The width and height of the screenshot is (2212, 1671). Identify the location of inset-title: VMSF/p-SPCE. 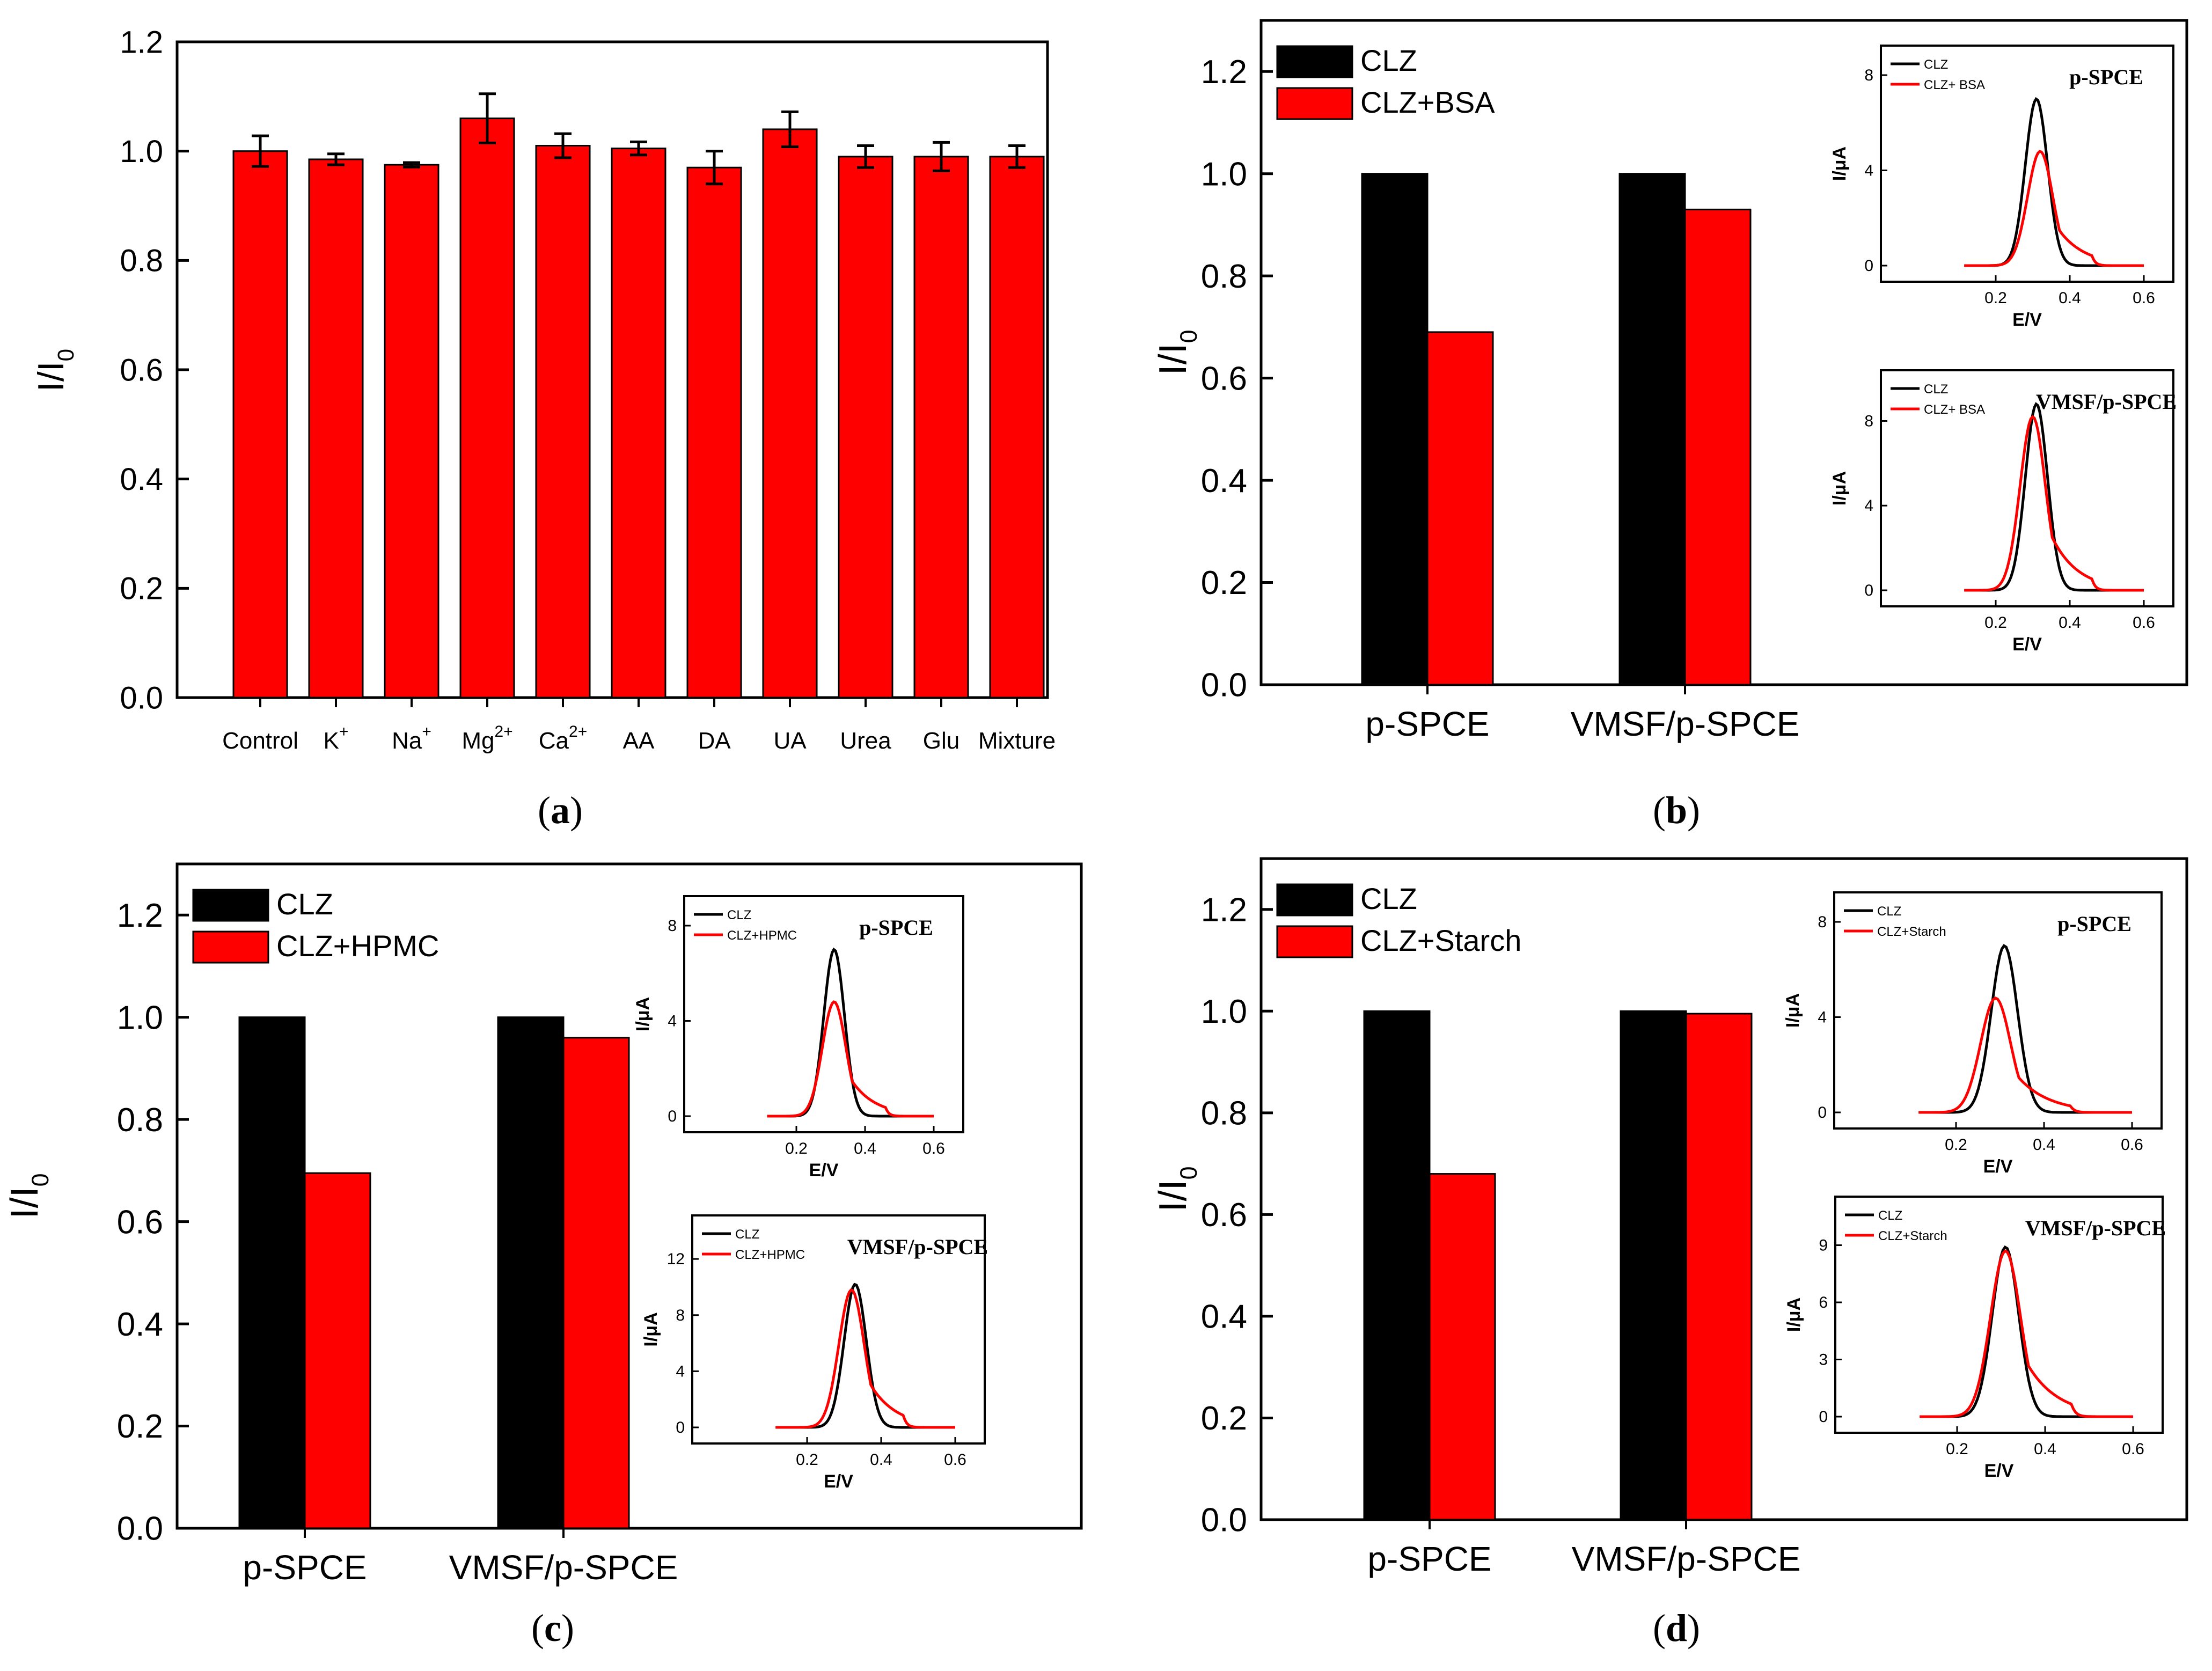
(2096, 1228).